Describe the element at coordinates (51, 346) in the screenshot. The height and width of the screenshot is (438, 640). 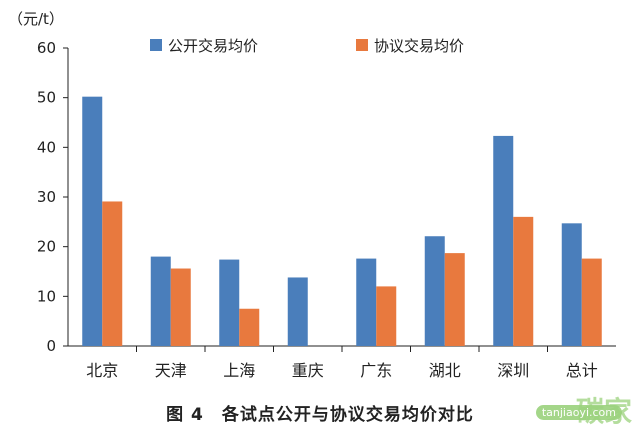
I see `y-tick-label: 0` at that location.